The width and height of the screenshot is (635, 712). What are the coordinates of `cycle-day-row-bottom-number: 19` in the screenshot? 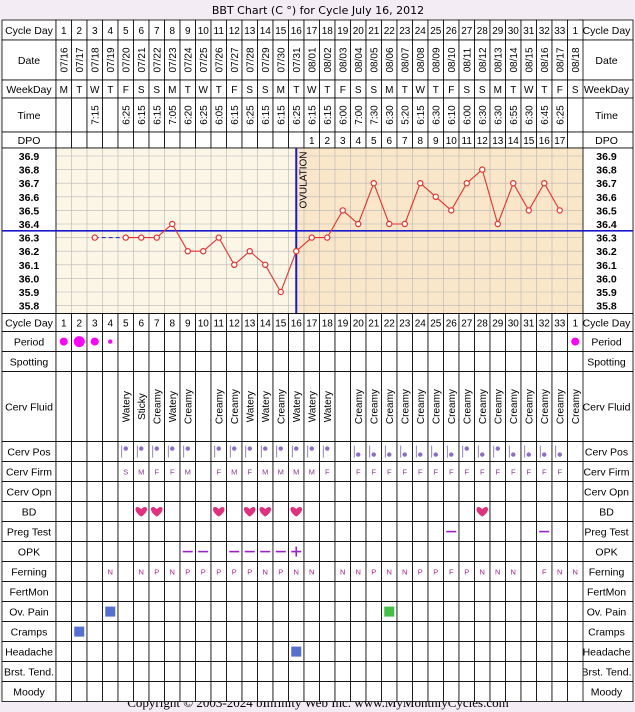 It's located at (343, 324).